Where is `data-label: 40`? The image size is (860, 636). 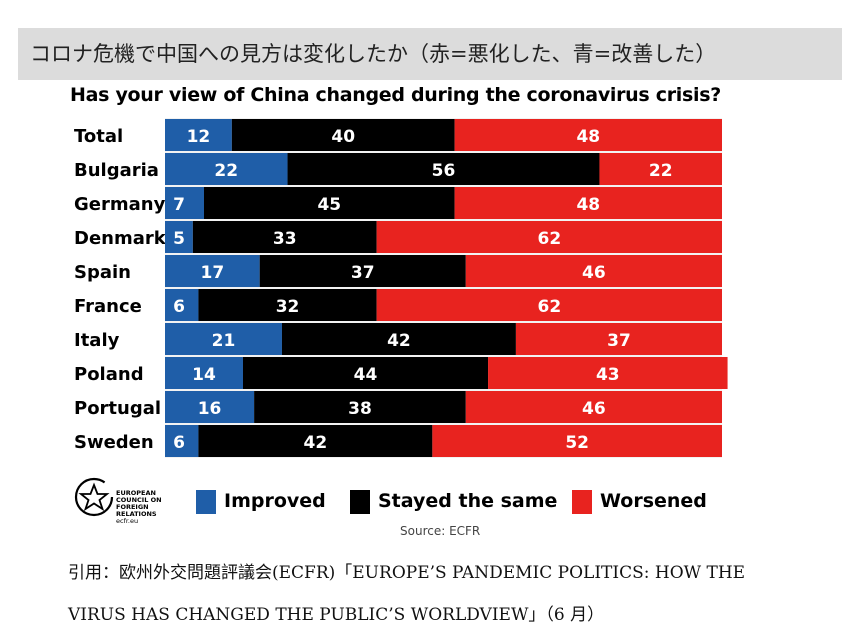
data-label: 40 is located at coordinates (343, 137).